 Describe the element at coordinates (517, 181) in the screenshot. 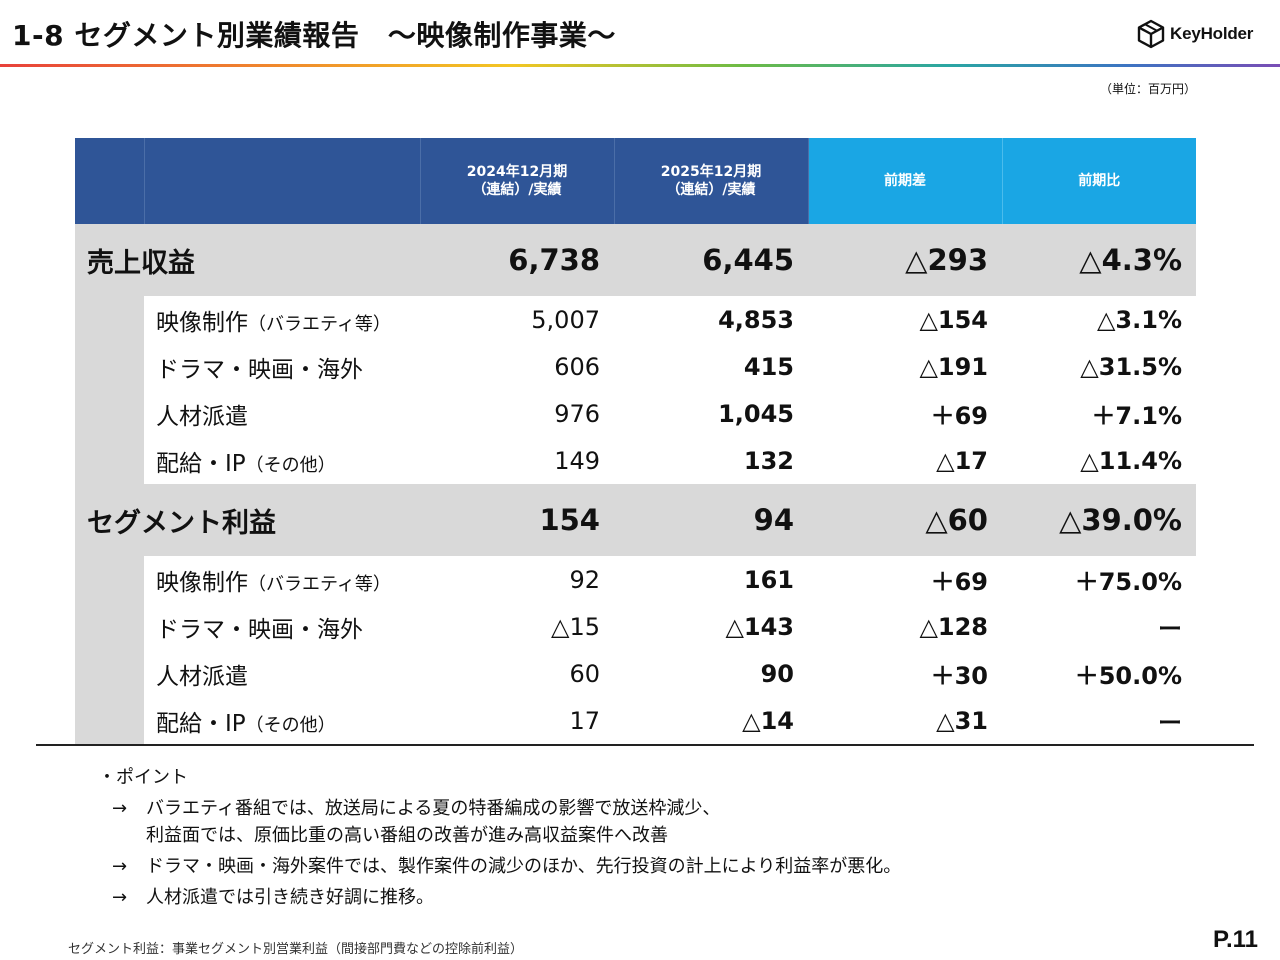

I see `header-fy2024: 2024年12月期 （連結）/実績` at that location.